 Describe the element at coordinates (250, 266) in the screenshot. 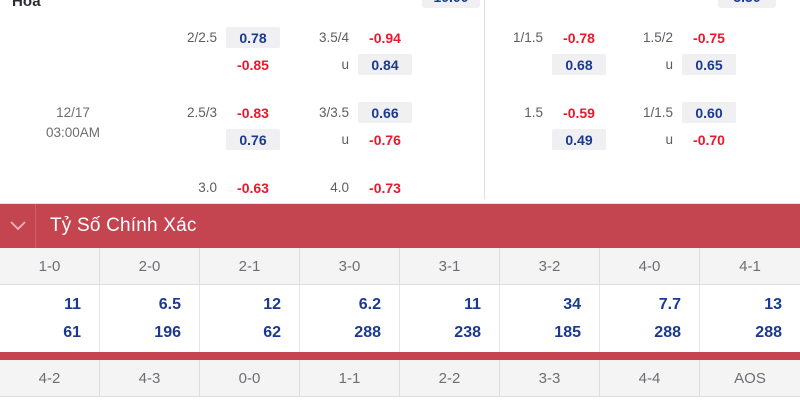

I see `score-header-cell: 2-1` at that location.